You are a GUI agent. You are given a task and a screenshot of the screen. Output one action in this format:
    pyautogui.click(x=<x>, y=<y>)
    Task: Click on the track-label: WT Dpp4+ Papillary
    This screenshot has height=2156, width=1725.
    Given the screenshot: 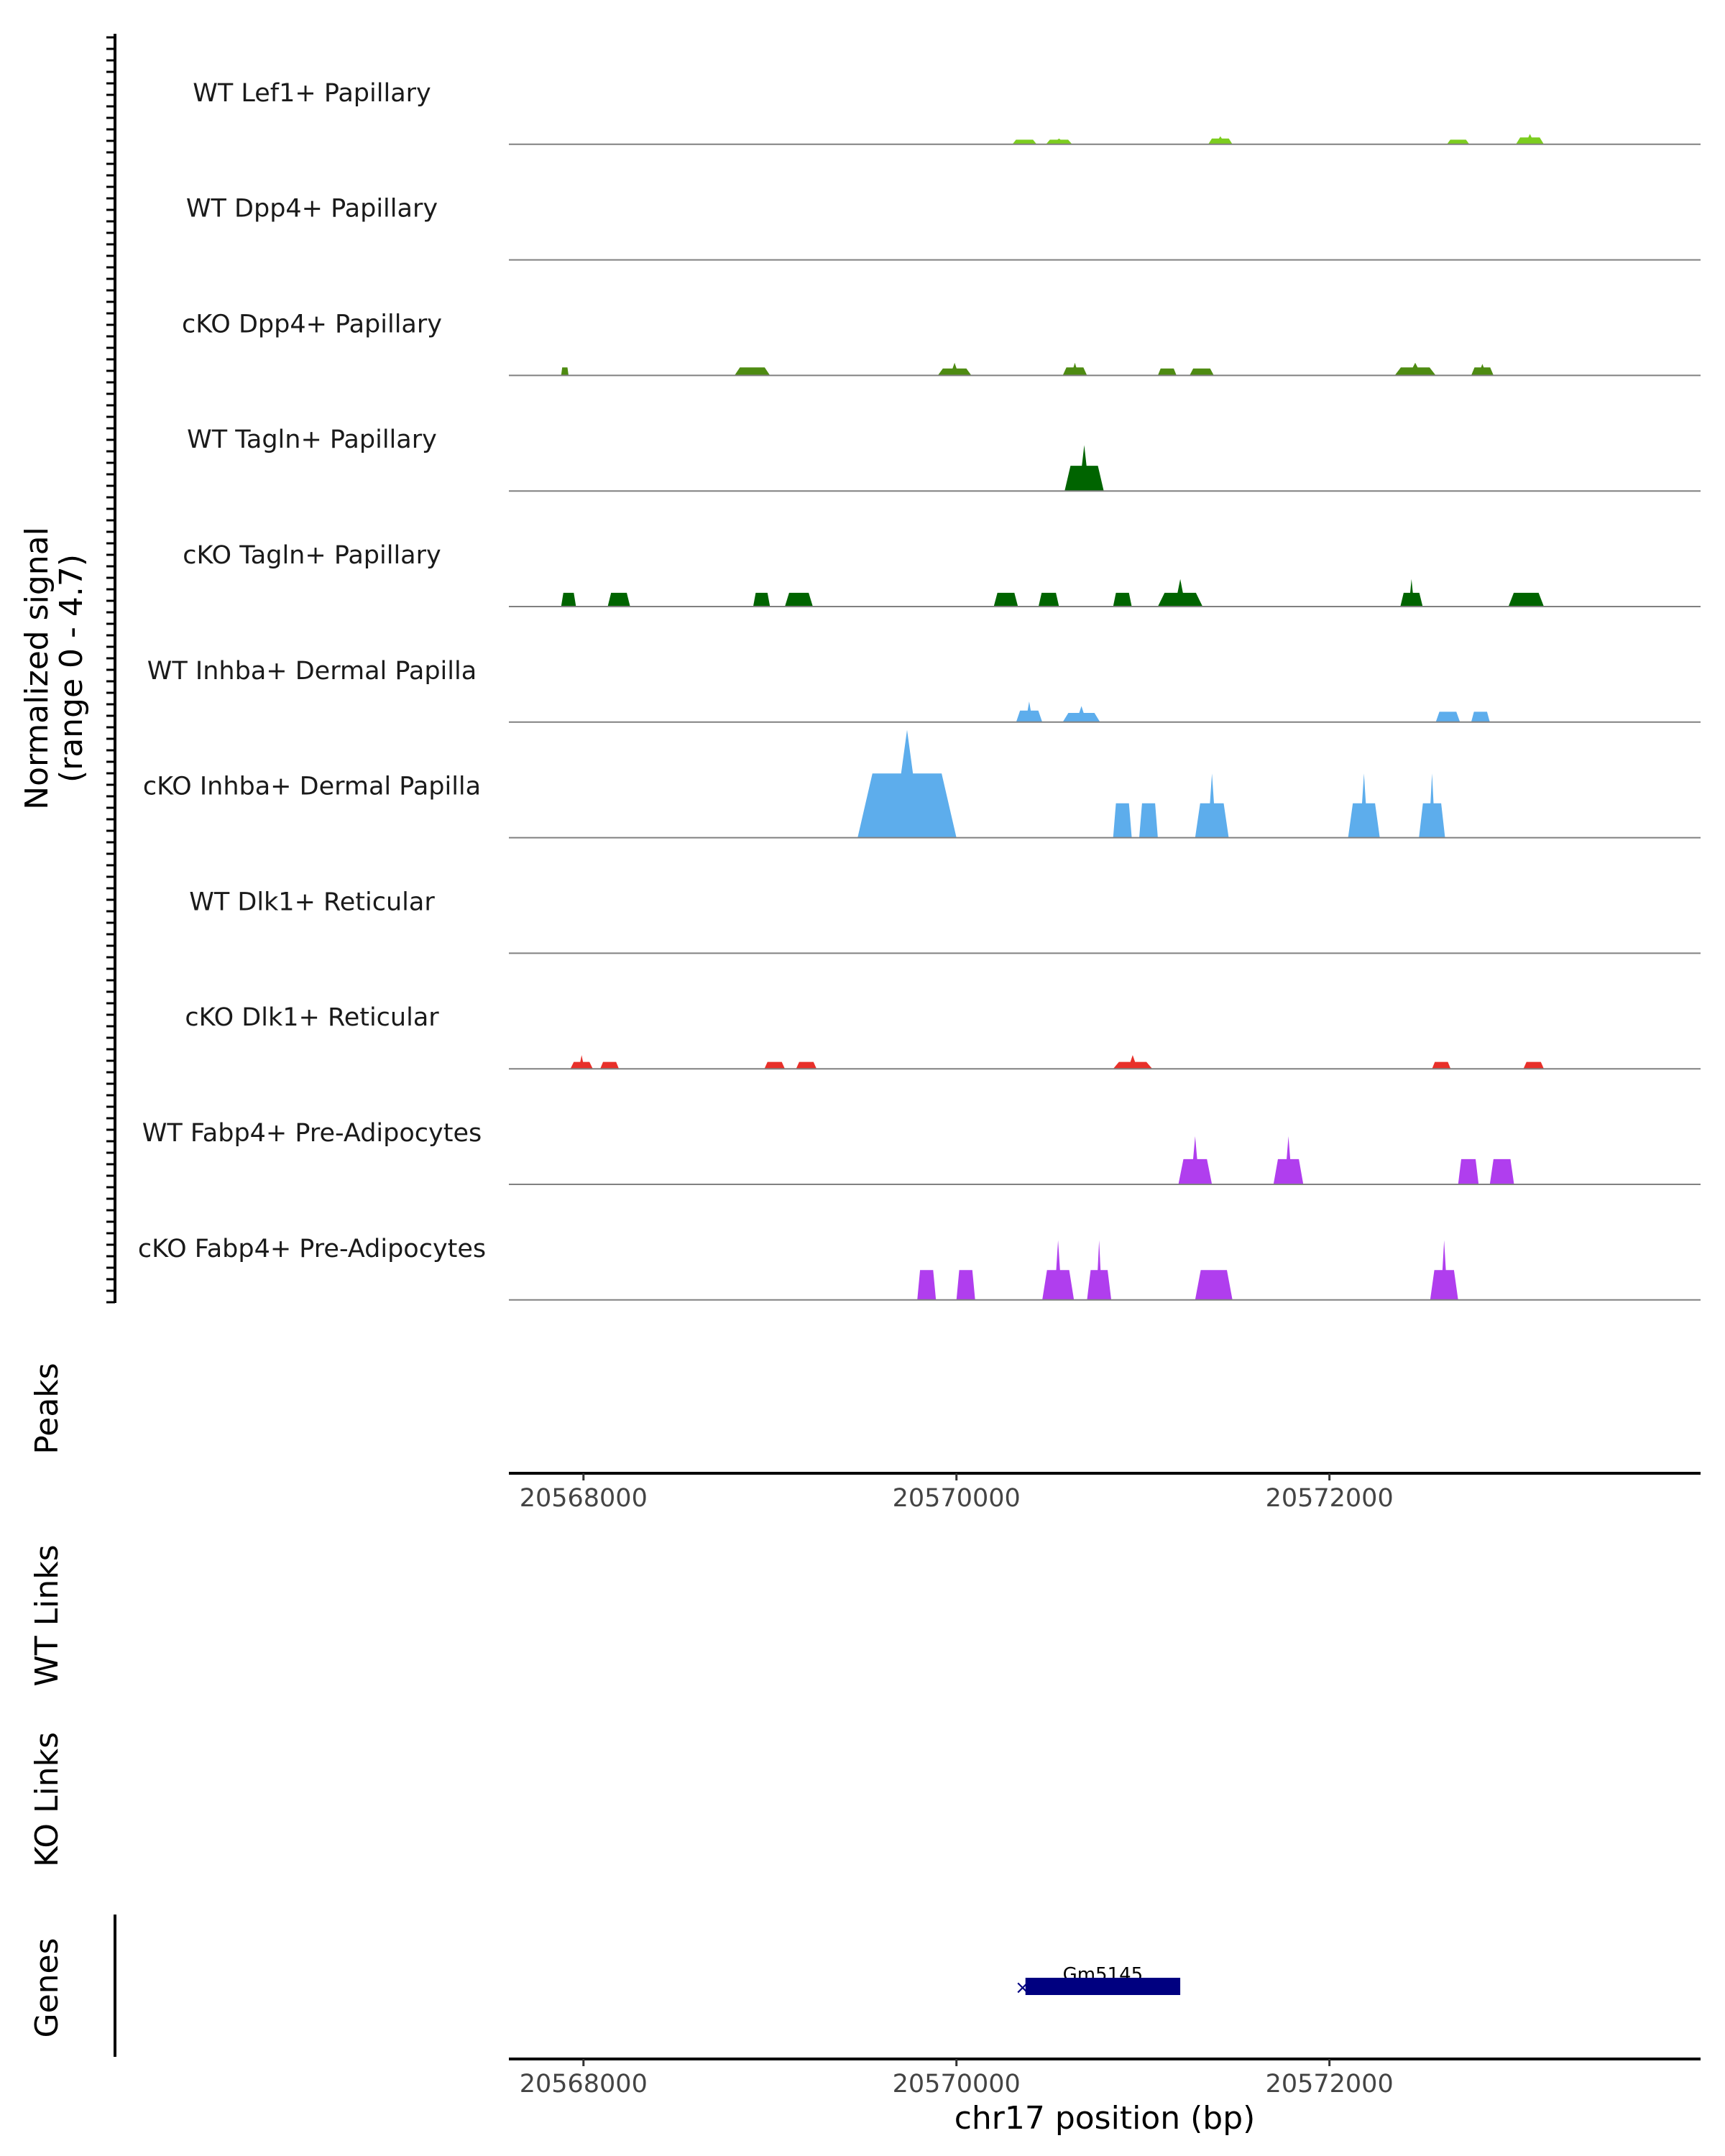 What is the action you would take?
    pyautogui.click(x=312, y=209)
    